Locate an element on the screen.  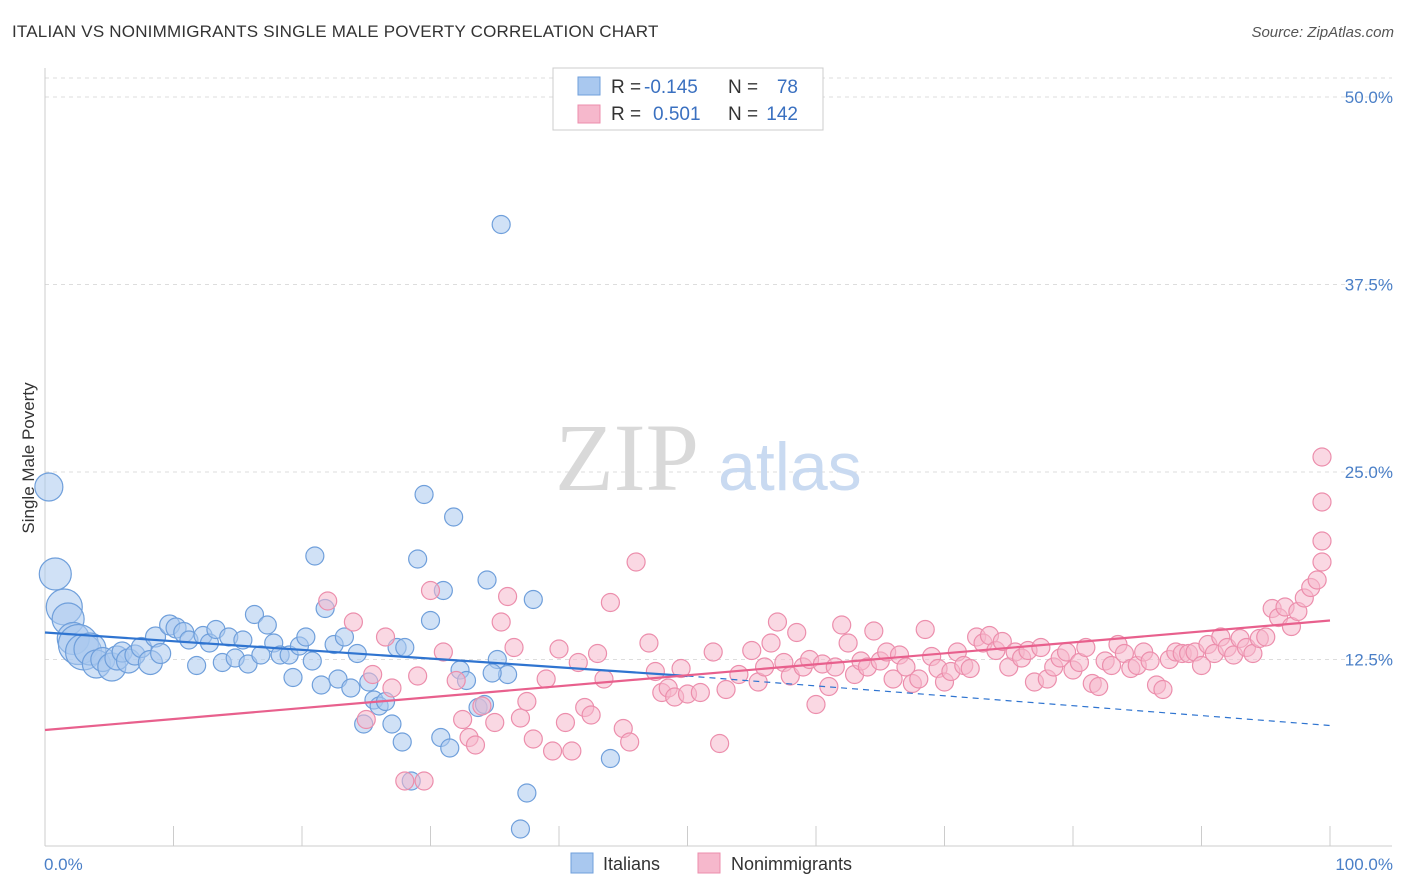
legend-r-value: 0.501 is located at coordinates (677, 114).